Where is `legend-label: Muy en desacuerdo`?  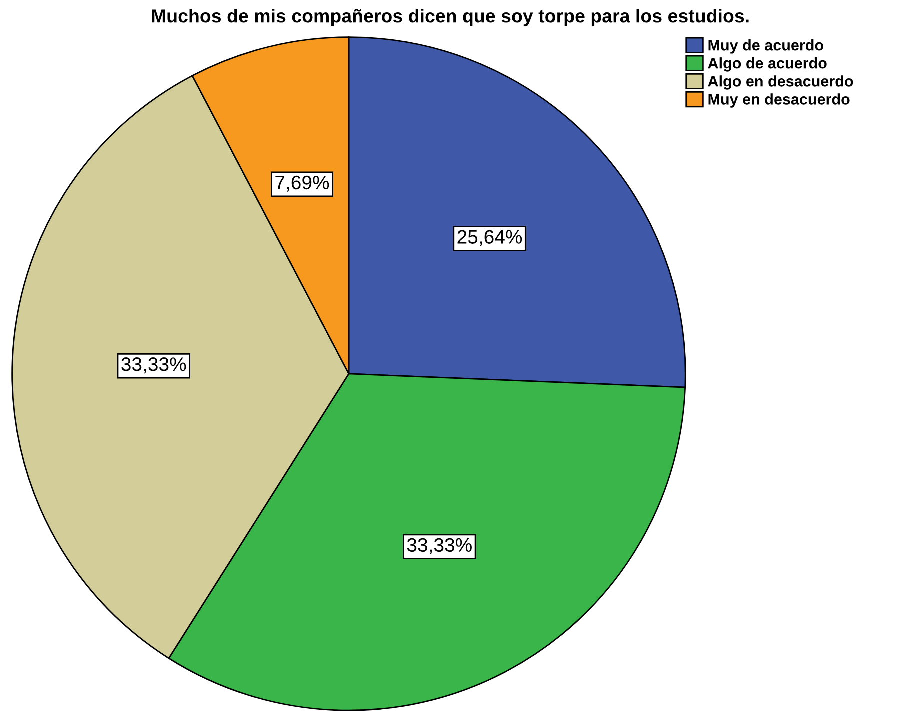 legend-label: Muy en desacuerdo is located at coordinates (779, 101).